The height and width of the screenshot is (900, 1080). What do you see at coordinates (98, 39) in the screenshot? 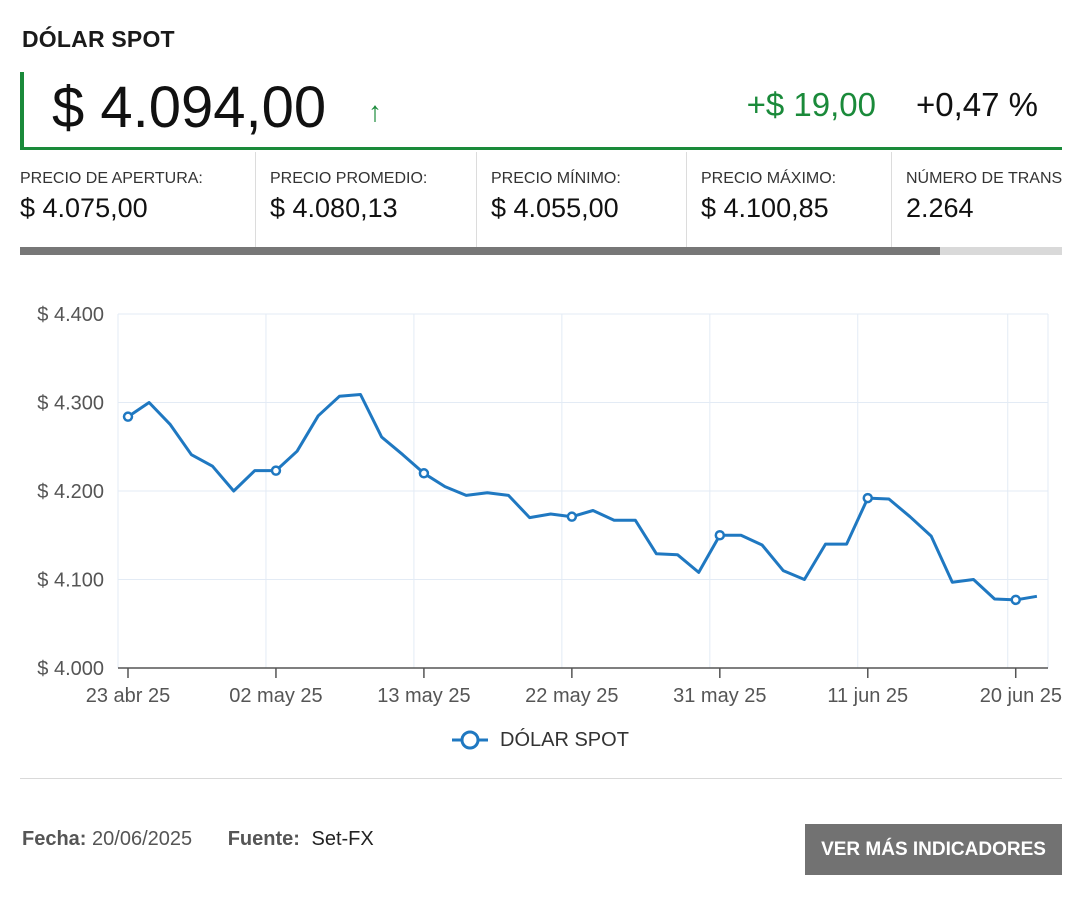
I see `page-title: DÓLAR SPOT` at bounding box center [98, 39].